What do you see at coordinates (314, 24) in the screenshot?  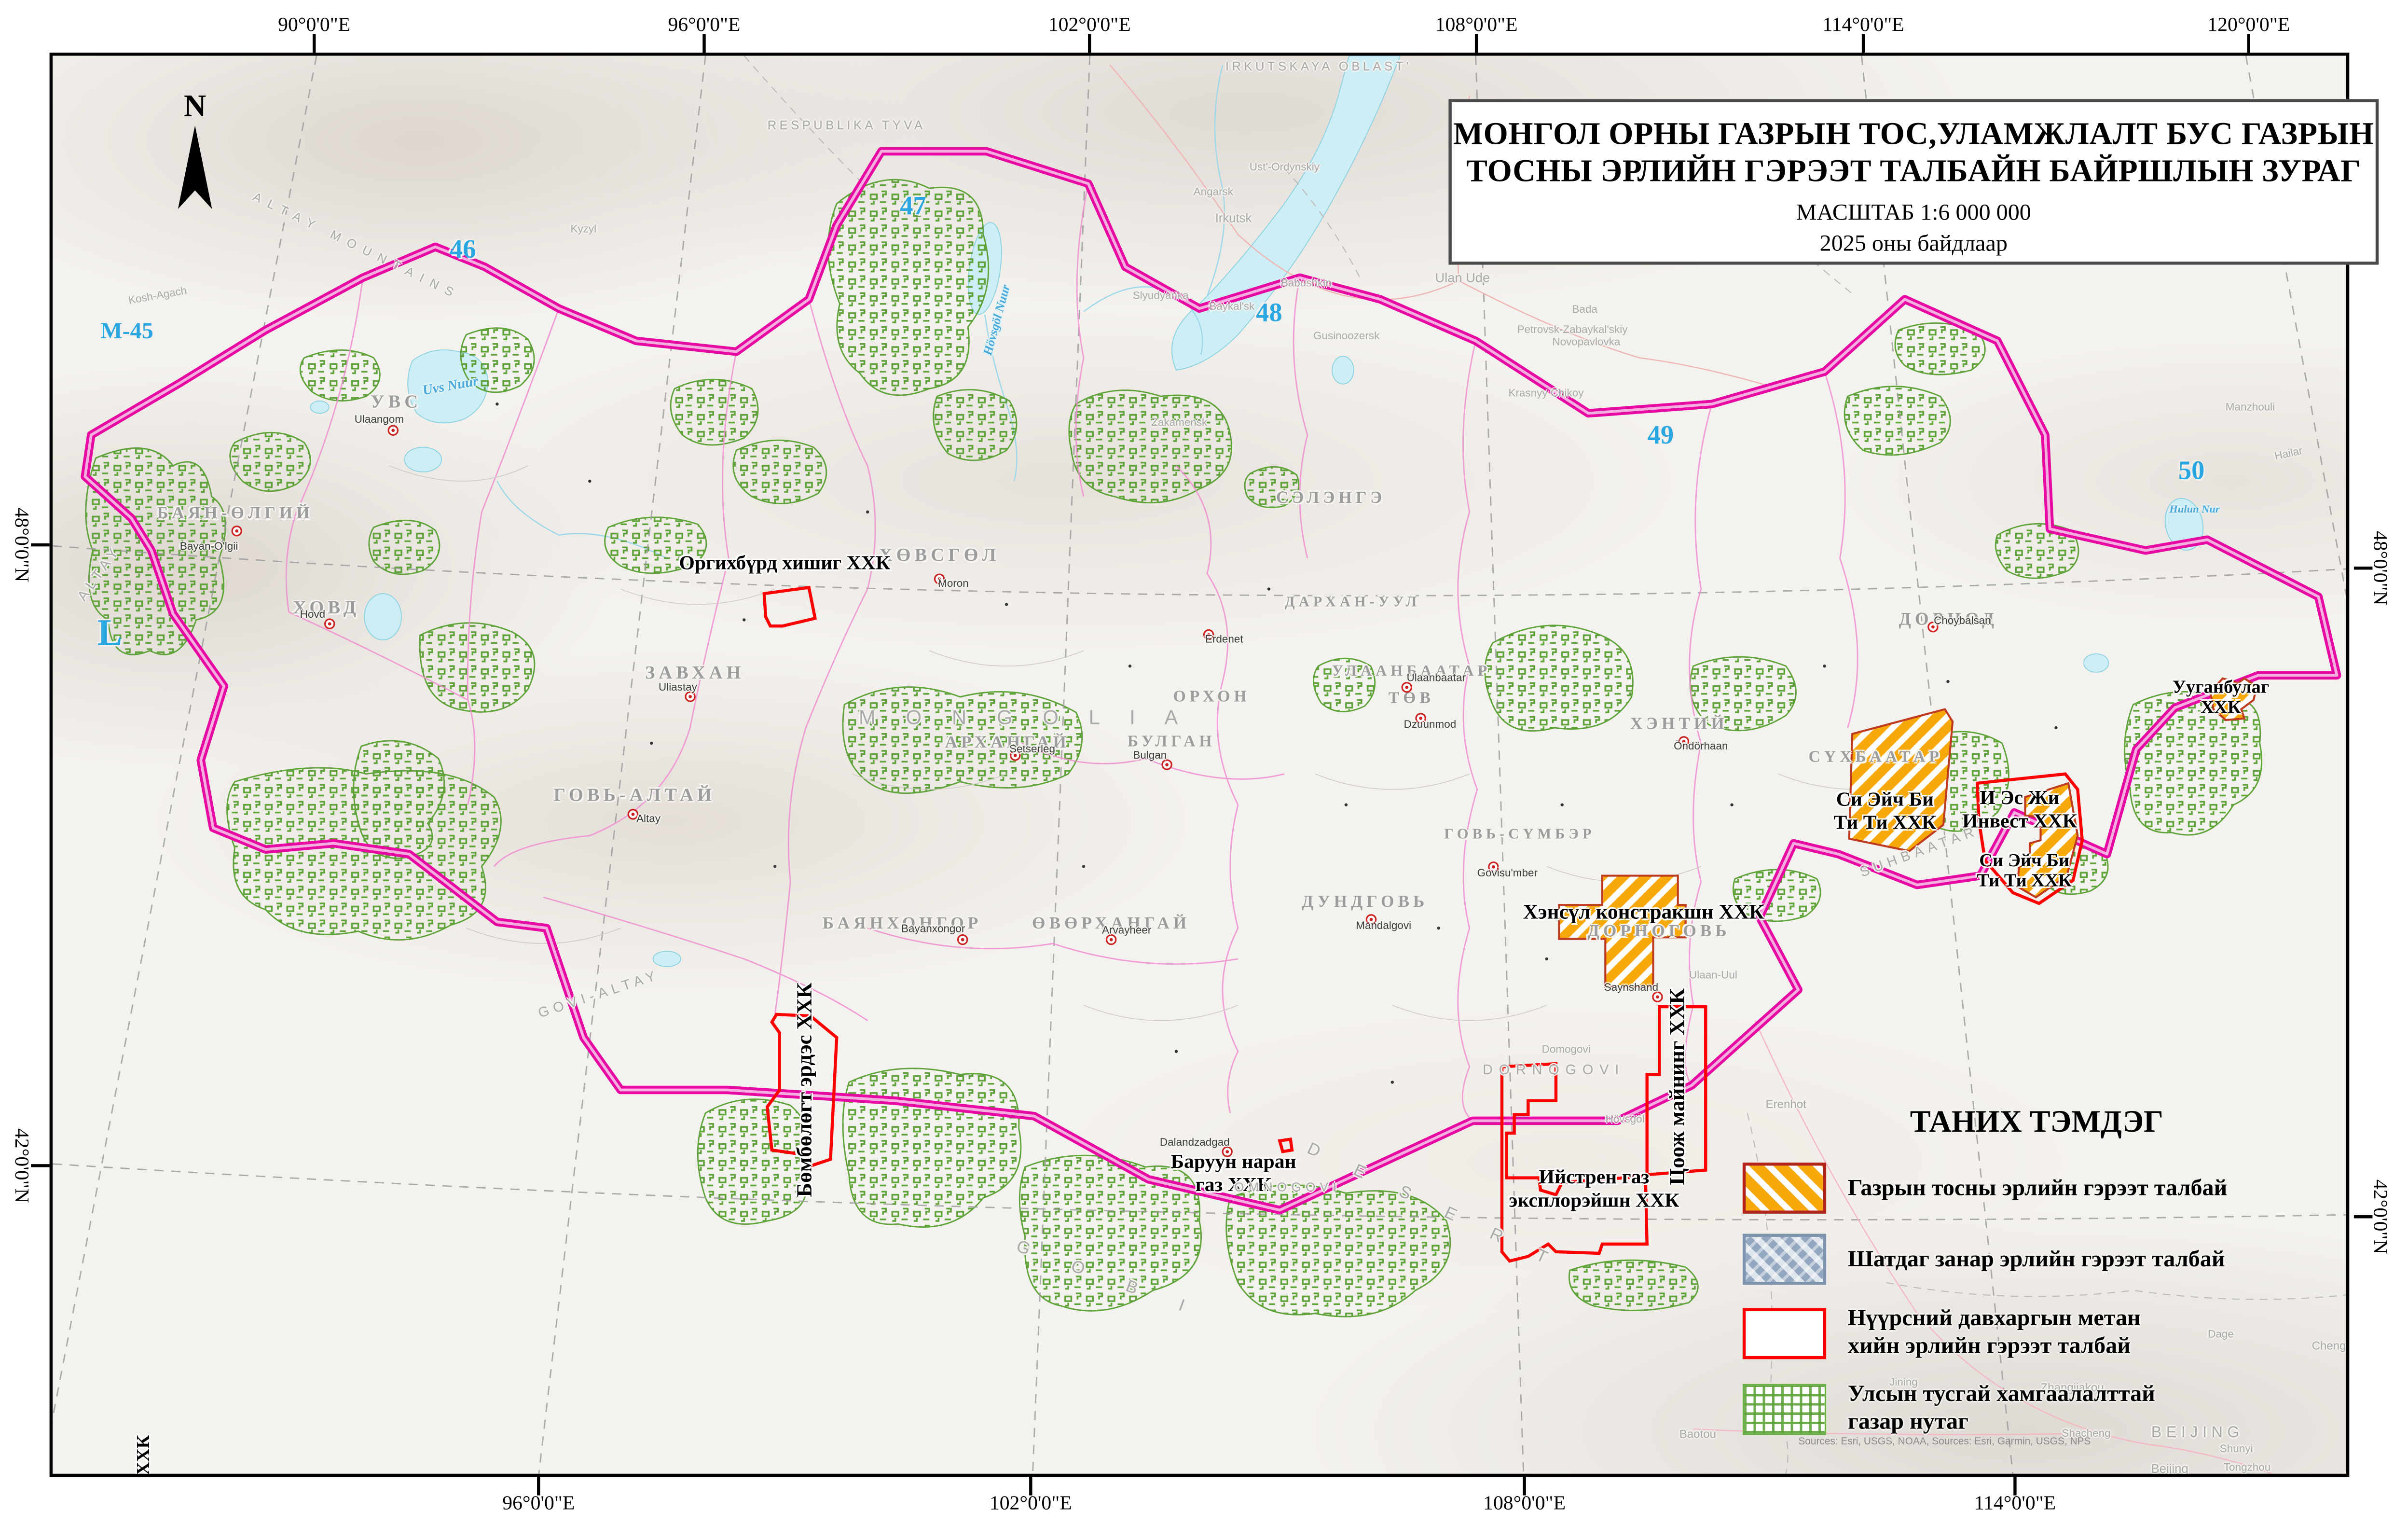 I see `axis-label-top: 90°0'0"E` at bounding box center [314, 24].